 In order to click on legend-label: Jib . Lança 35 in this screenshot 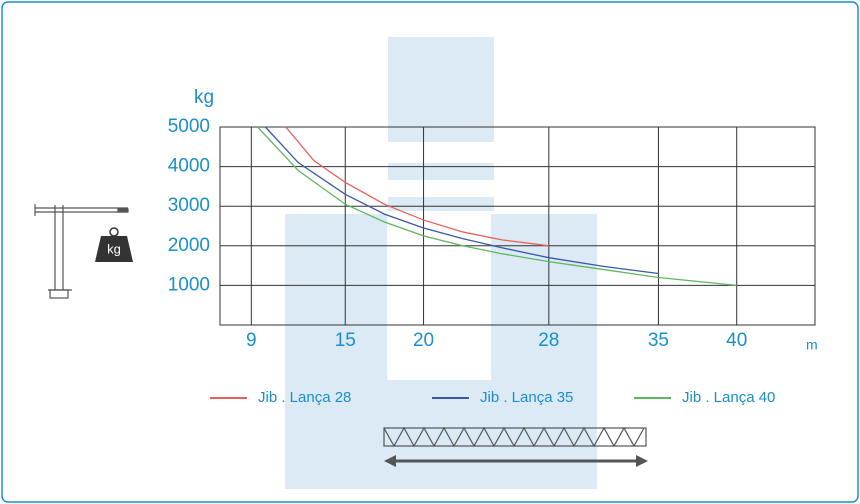, I will do `click(526, 397)`.